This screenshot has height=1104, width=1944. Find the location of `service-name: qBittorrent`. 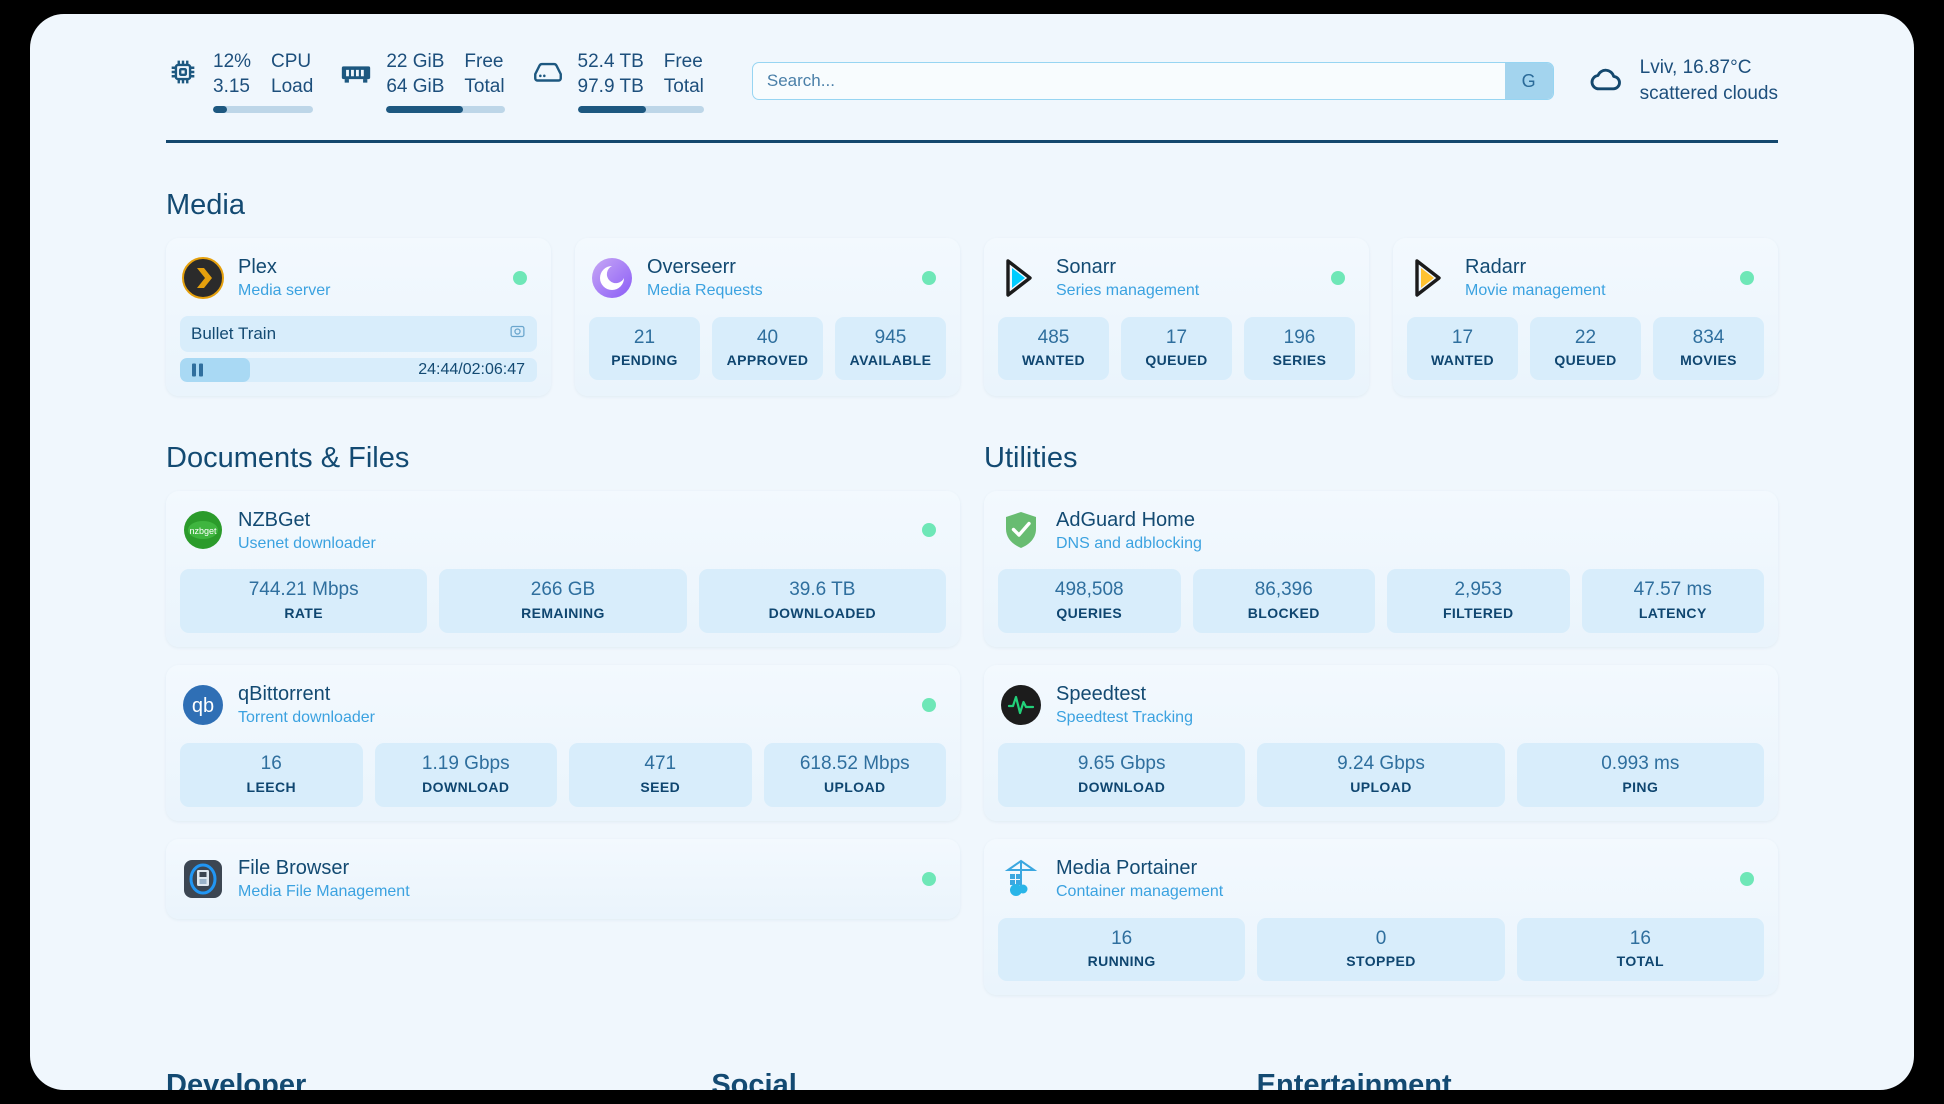

service-name: qBittorrent is located at coordinates (284, 693).